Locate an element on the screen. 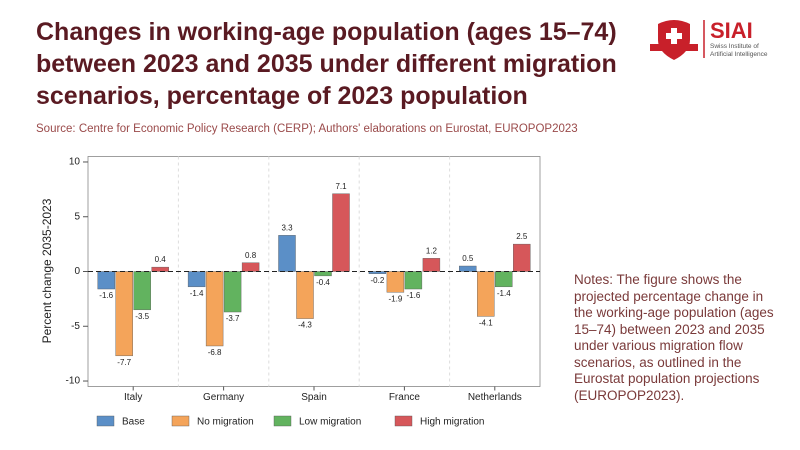 The image size is (800, 450). value-label: 2.5 is located at coordinates (522, 236).